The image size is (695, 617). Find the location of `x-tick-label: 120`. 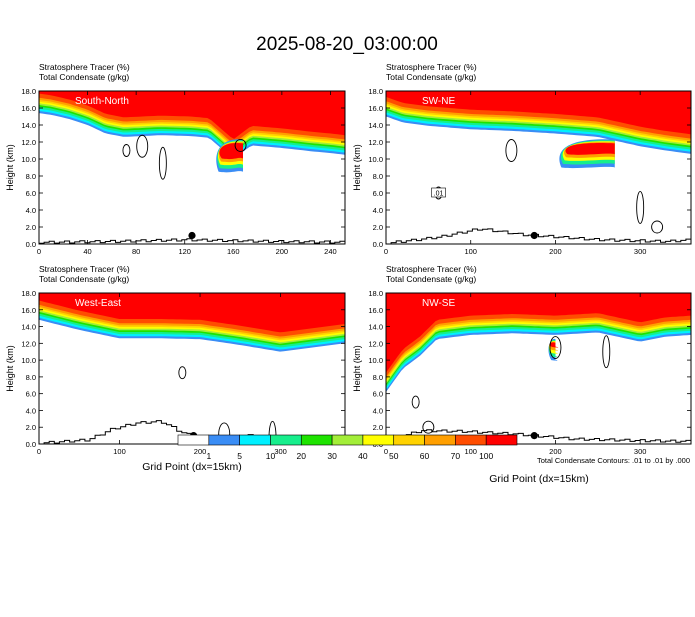

x-tick-label: 120 is located at coordinates (184, 251).